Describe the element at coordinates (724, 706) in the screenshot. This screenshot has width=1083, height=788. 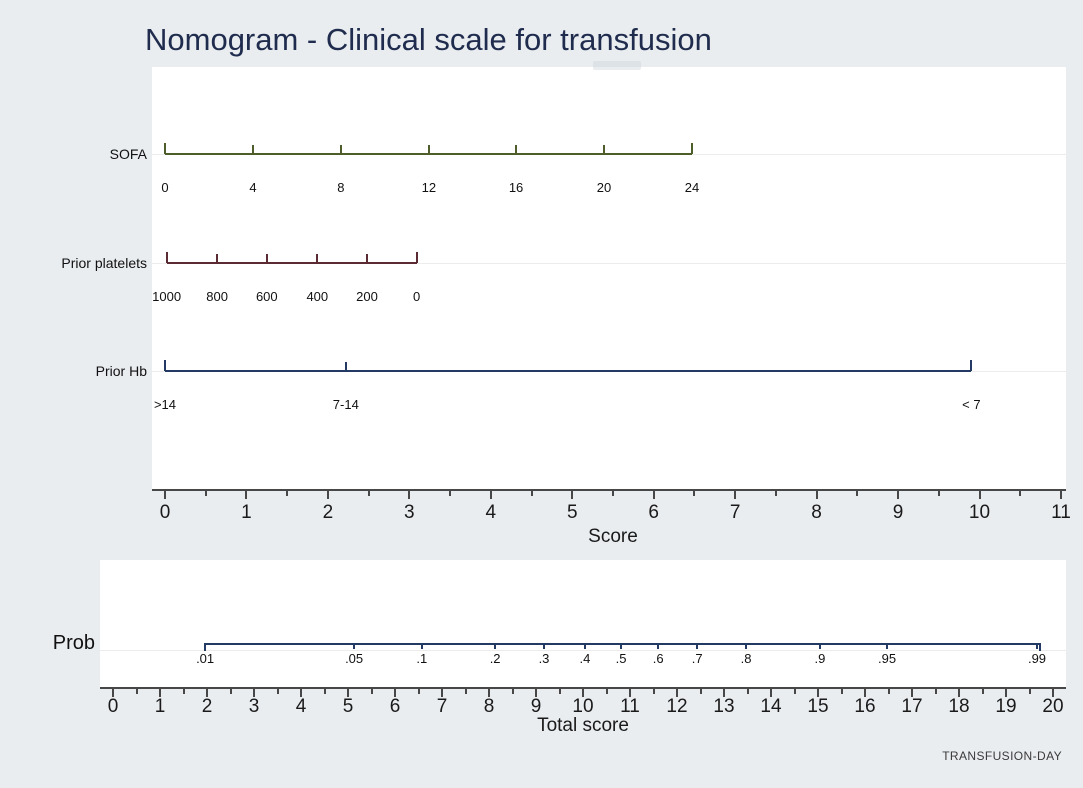
I see `axis-tick-label: 13` at that location.